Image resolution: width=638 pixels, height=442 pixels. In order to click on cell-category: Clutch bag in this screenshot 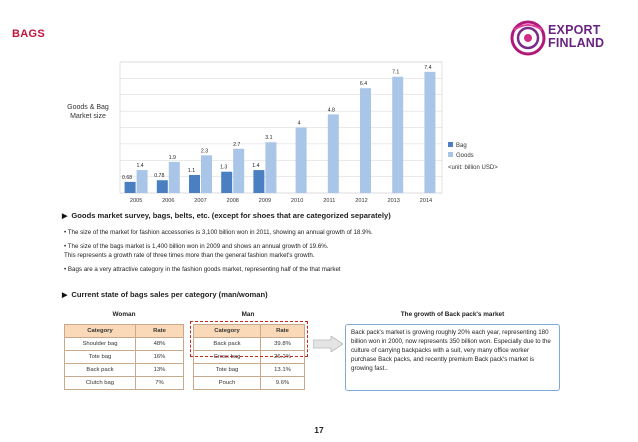, I will do `click(100, 383)`.